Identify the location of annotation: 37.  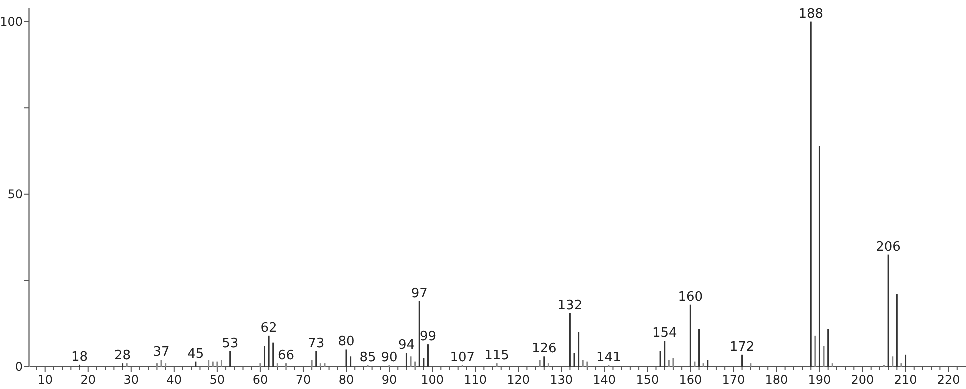
(161, 352).